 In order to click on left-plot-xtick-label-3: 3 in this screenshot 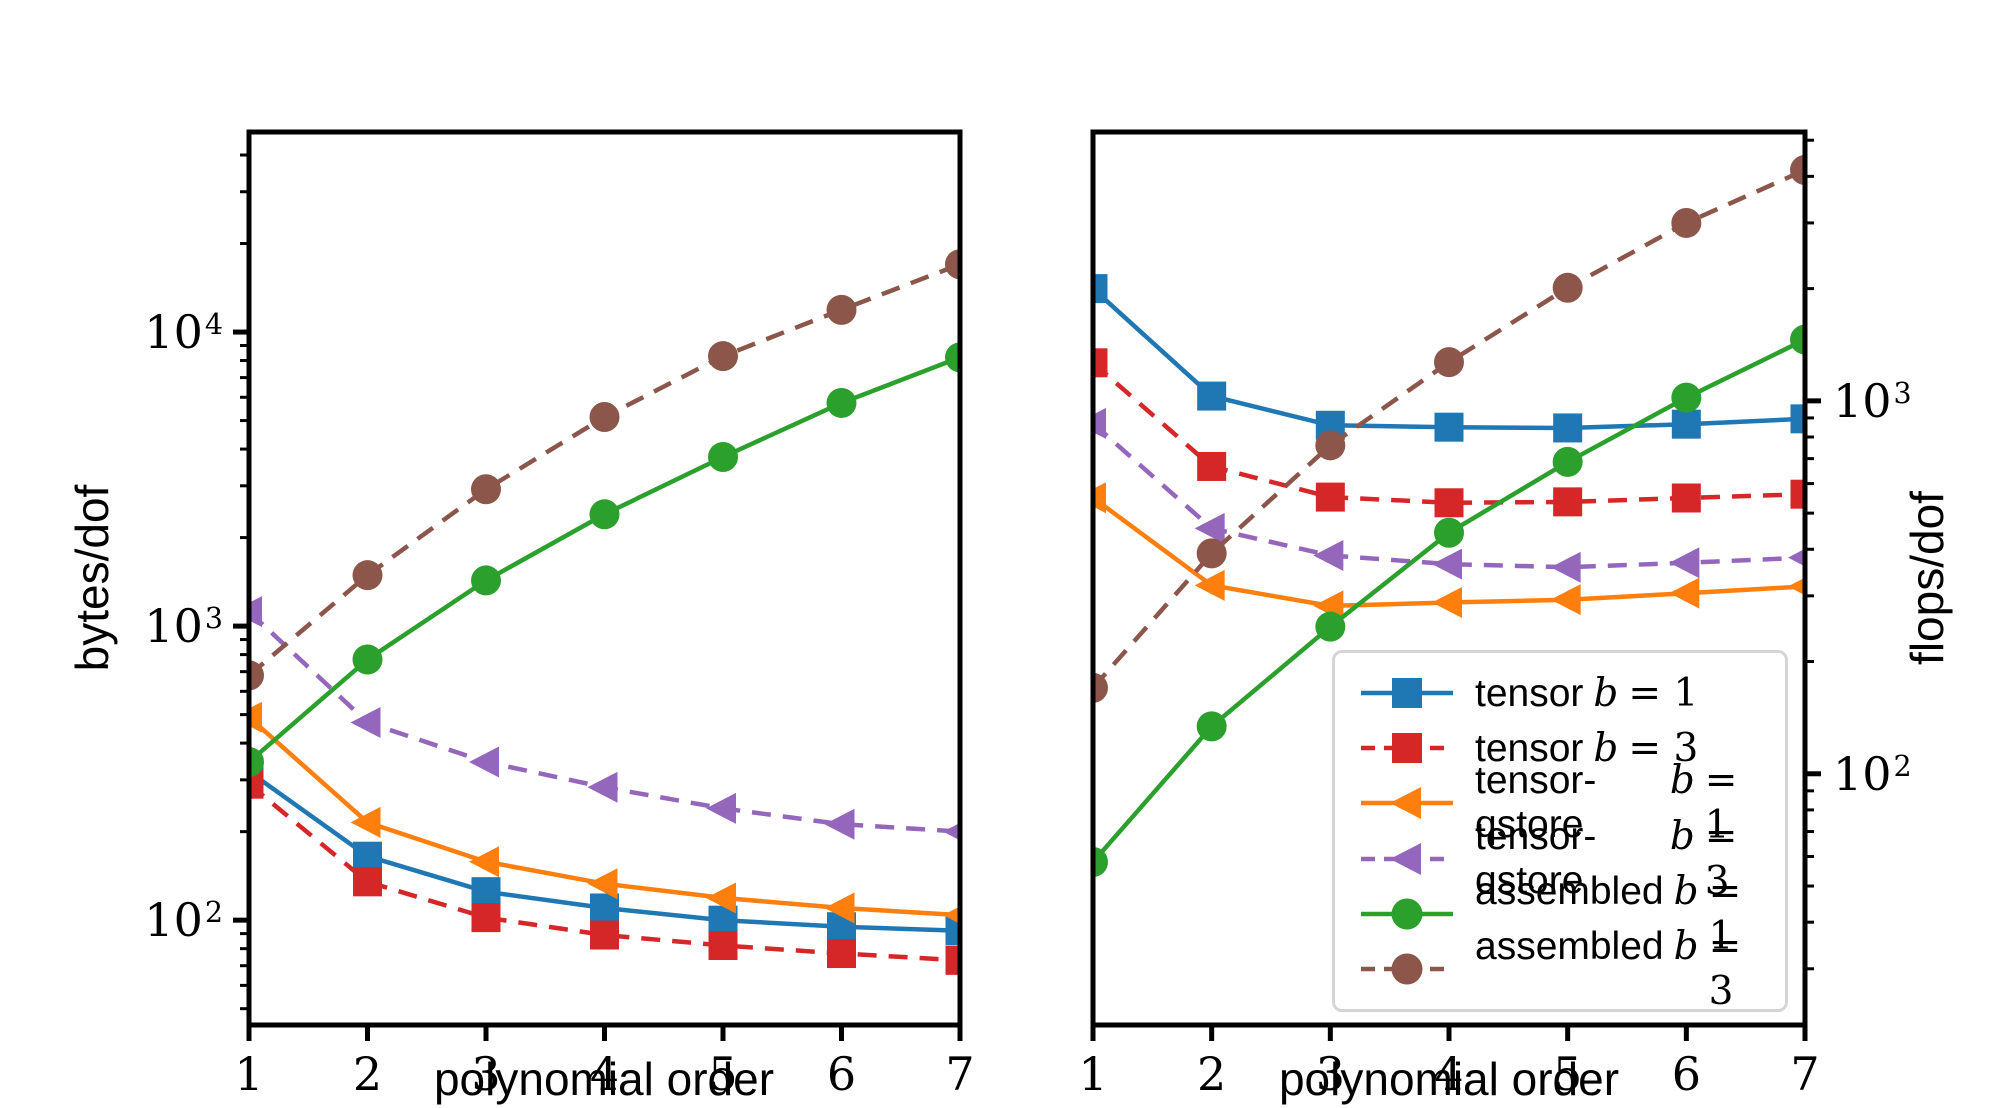, I will do `click(486, 1074)`.